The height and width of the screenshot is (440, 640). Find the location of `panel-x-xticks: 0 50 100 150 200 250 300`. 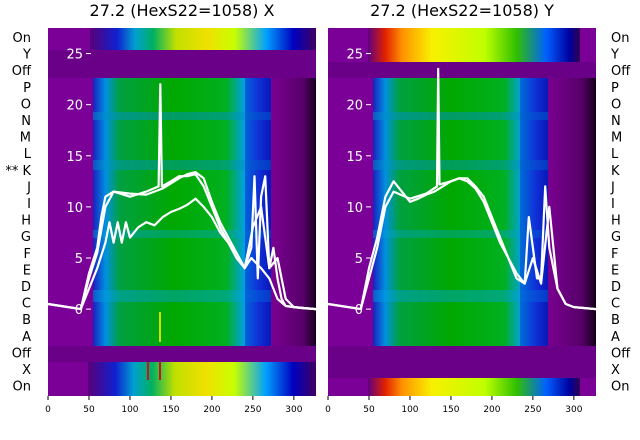

panel-x-xticks: 0 50 100 150 200 250 300 is located at coordinates (174, 405).